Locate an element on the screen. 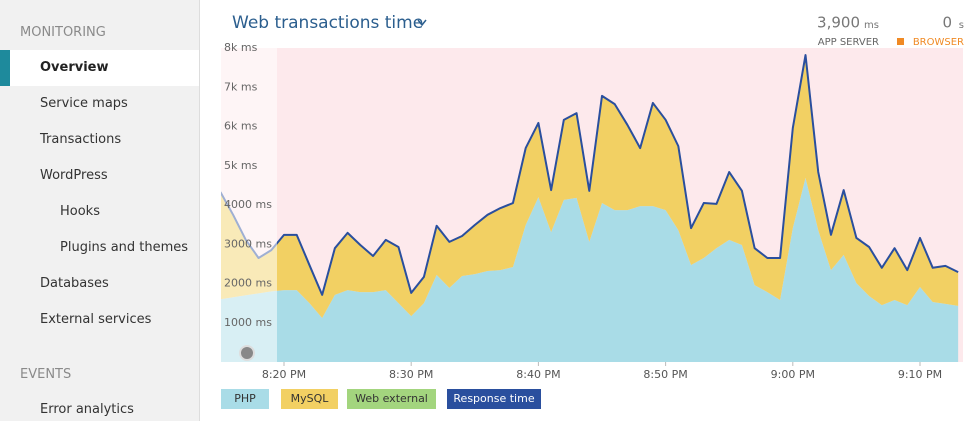 The height and width of the screenshot is (428, 970). y-tick-label: 3000 ms is located at coordinates (248, 243).